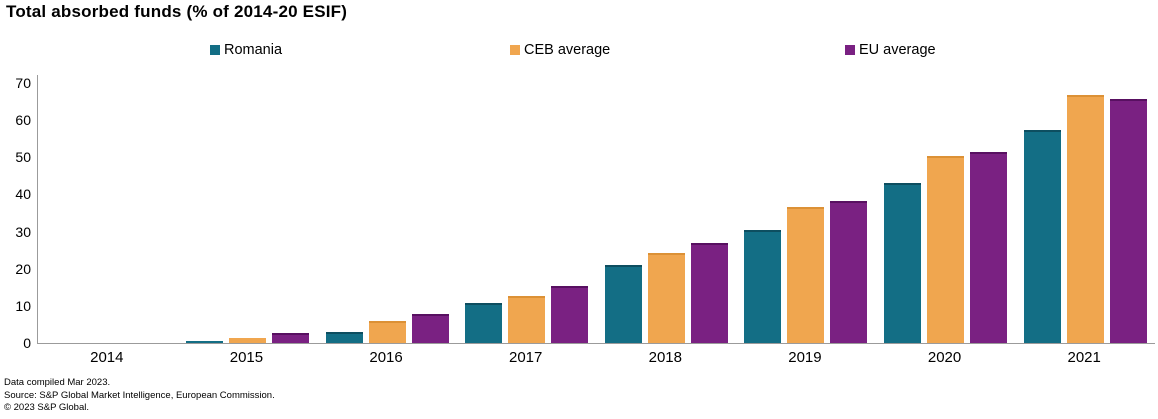 This screenshot has height=419, width=1158. I want to click on bar-group-2019, so click(806, 213).